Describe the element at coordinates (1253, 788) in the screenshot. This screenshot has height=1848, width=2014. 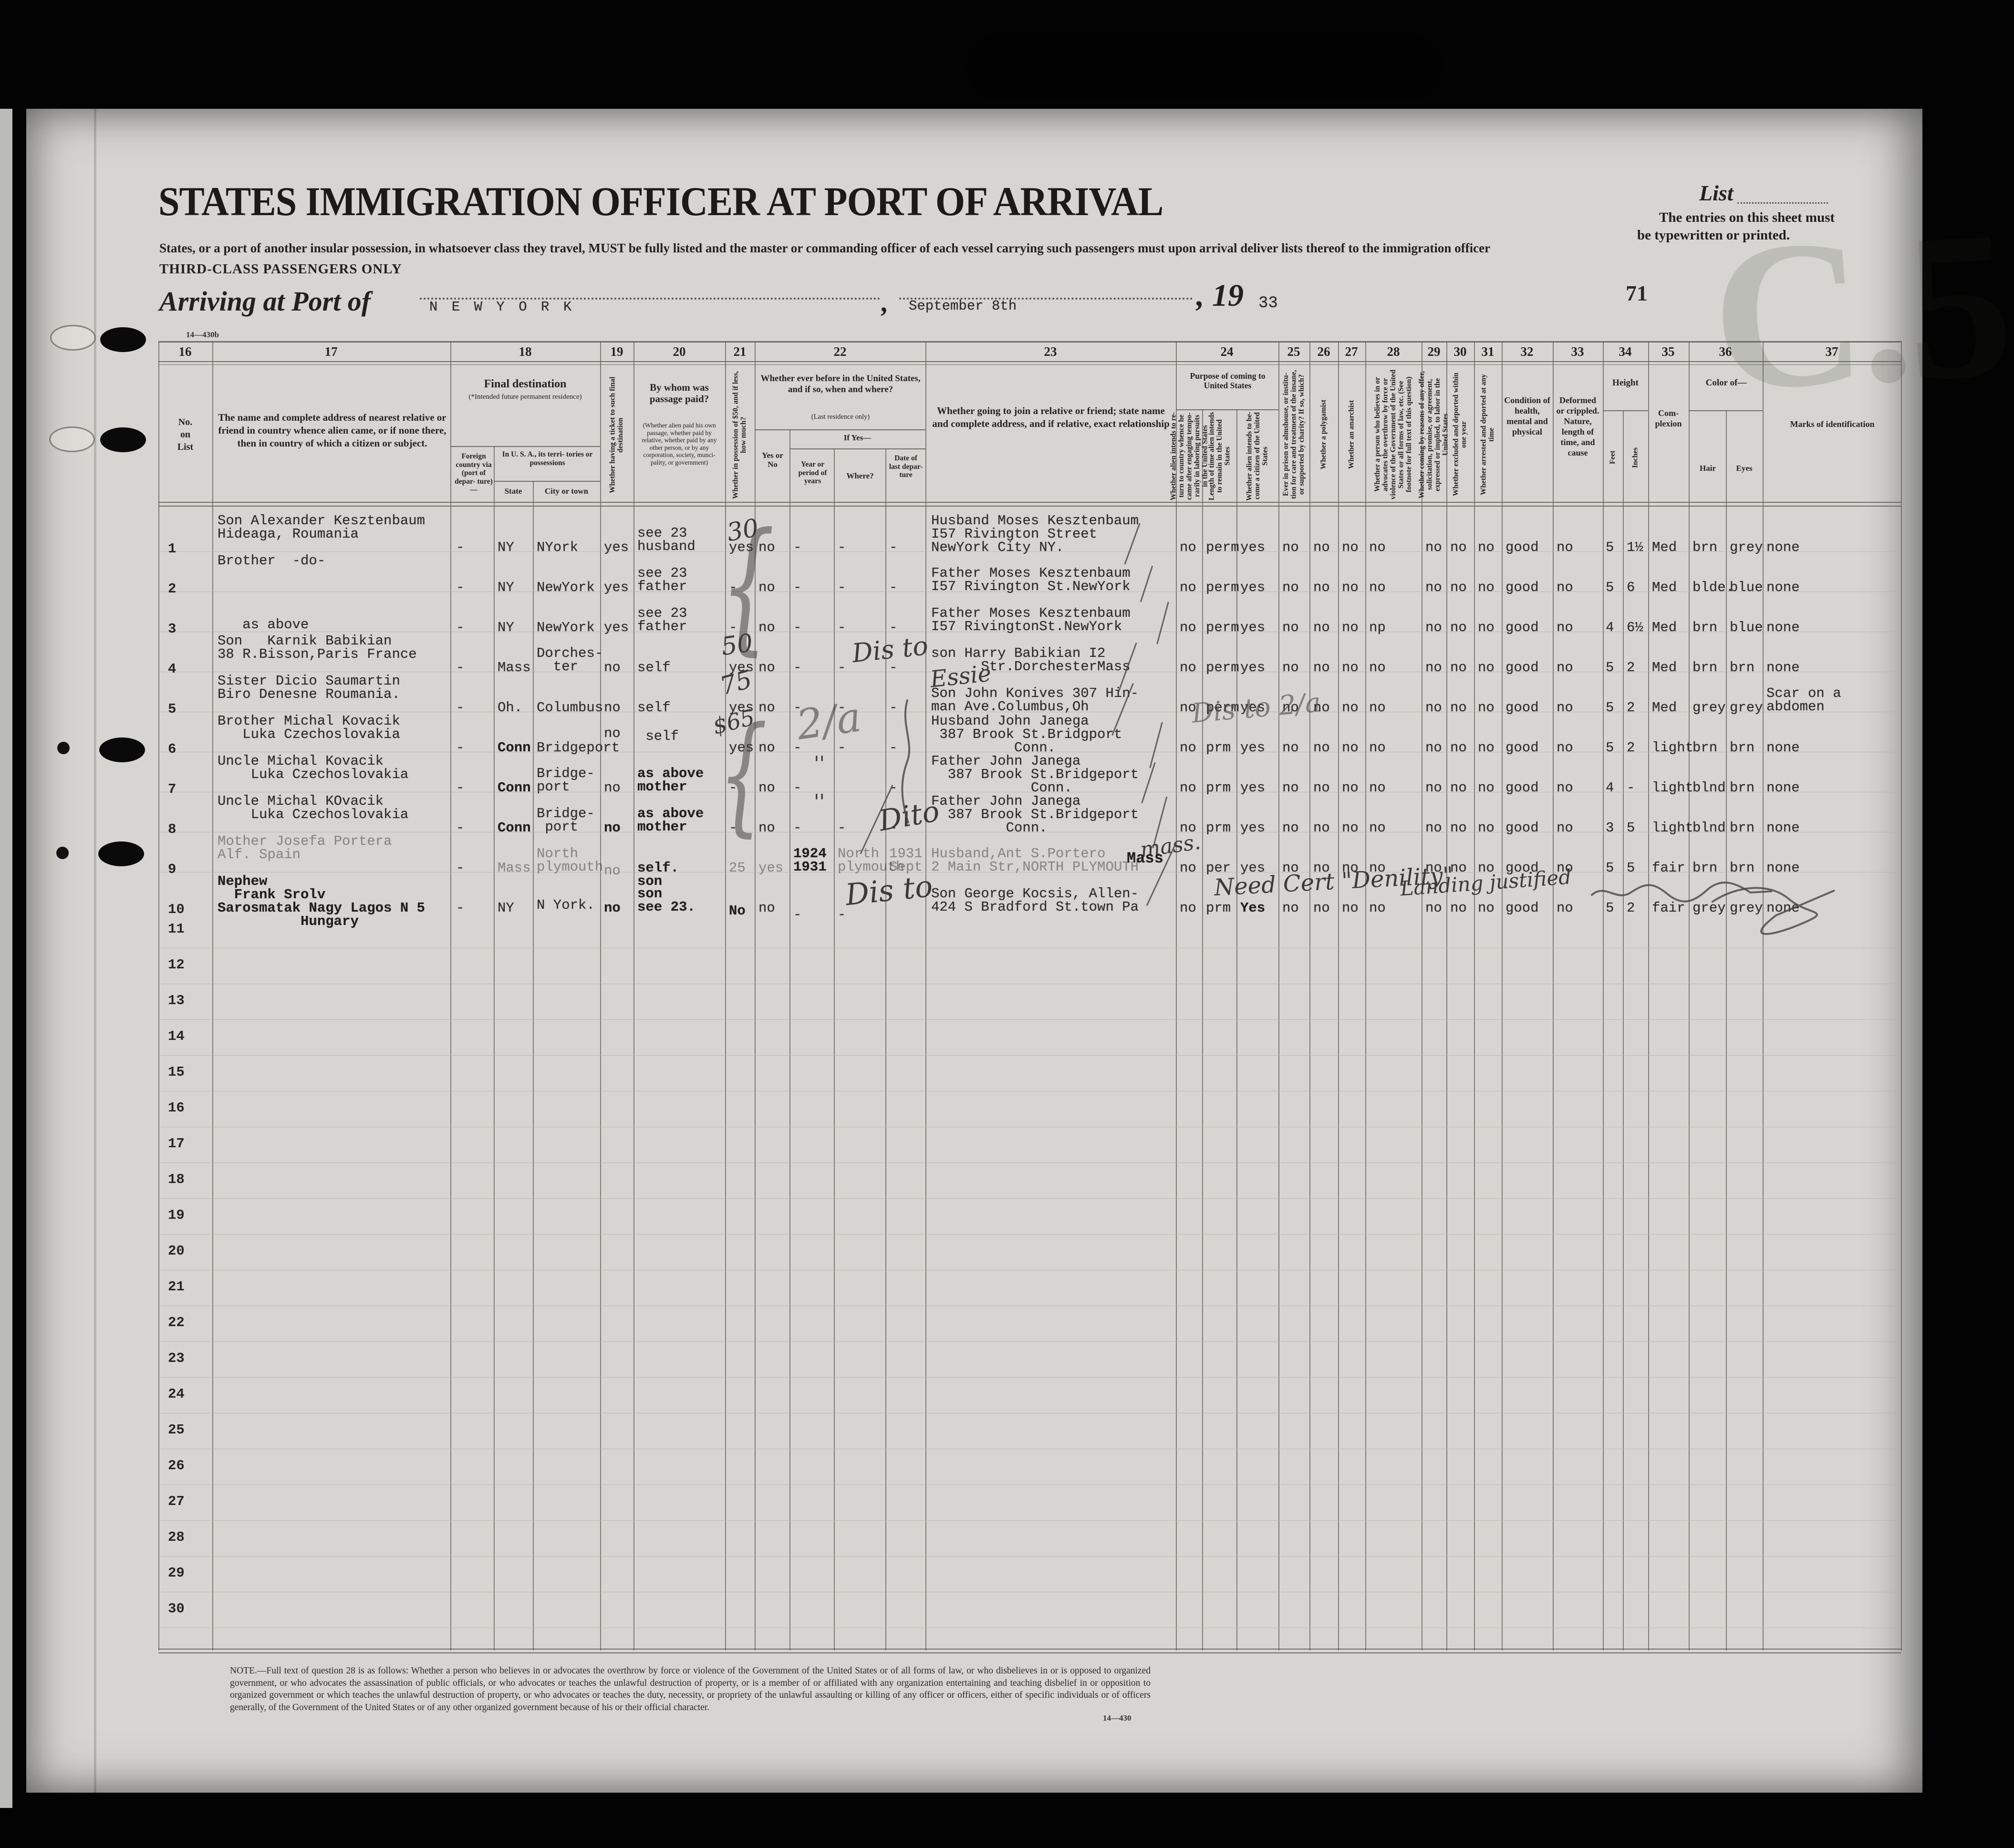
I see `cell-r7-c24c: yes` at that location.